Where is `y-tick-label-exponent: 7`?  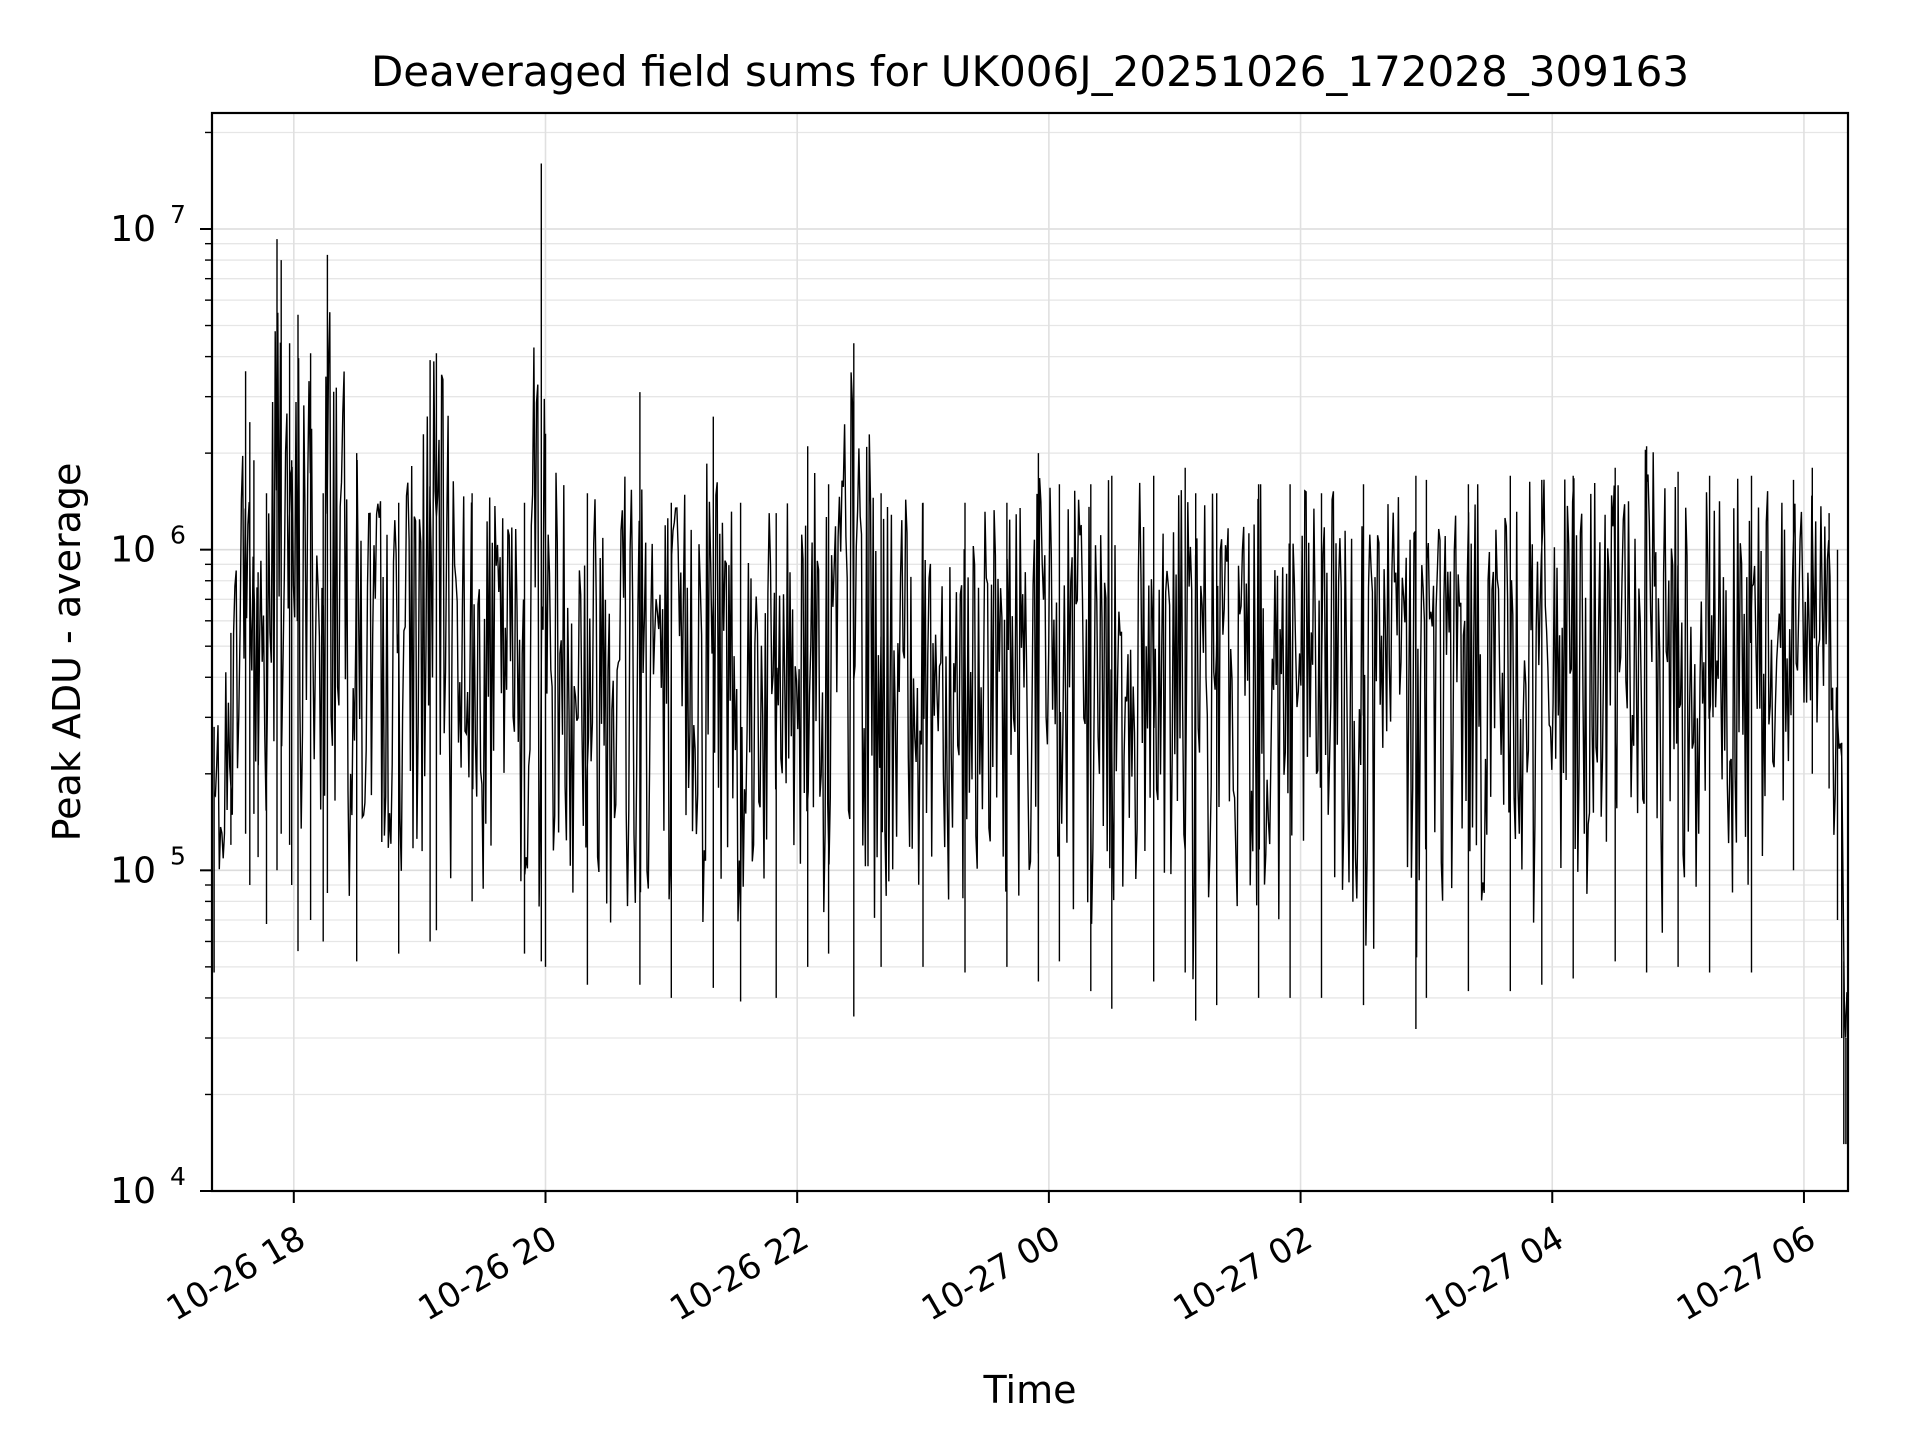
y-tick-label-exponent: 7 is located at coordinates (178, 214).